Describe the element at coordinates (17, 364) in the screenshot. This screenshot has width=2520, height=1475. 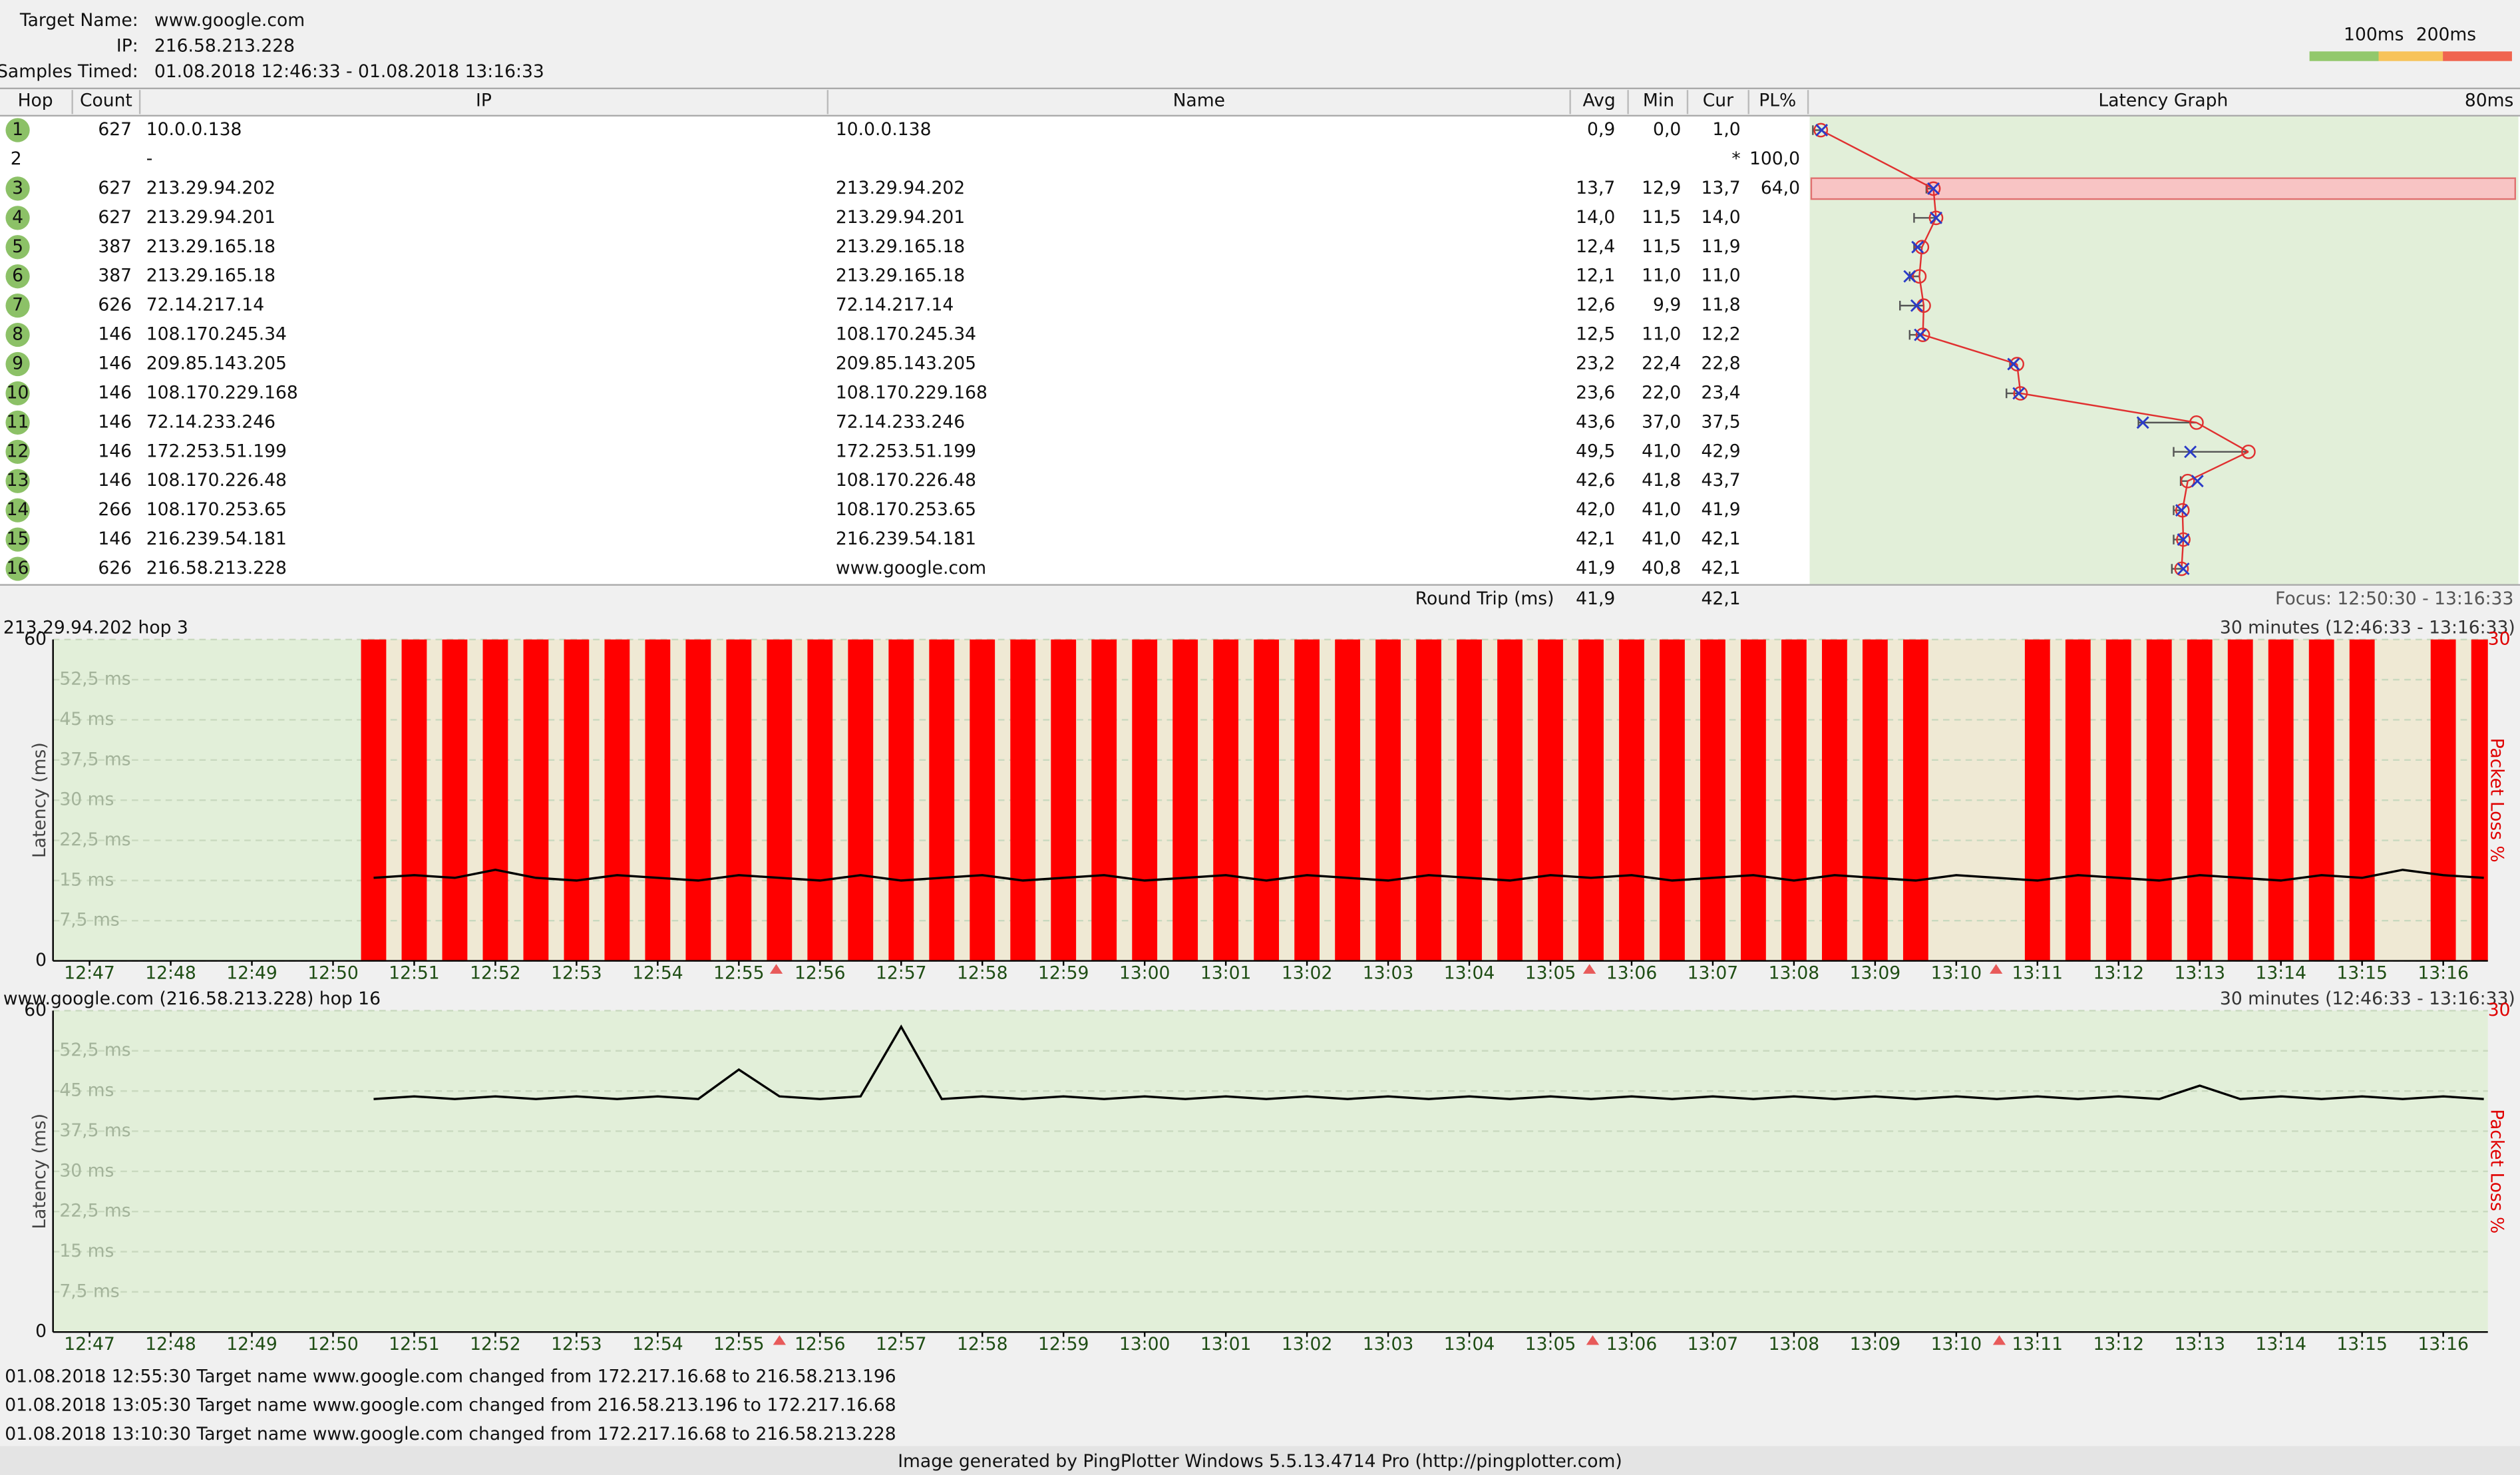
I see `hop: 9` at that location.